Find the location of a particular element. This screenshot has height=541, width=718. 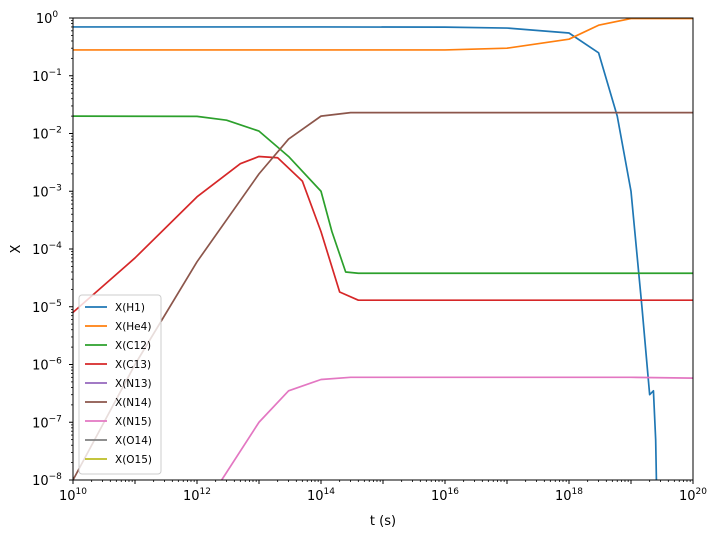

legend-label: X(He4) is located at coordinates (133, 327).